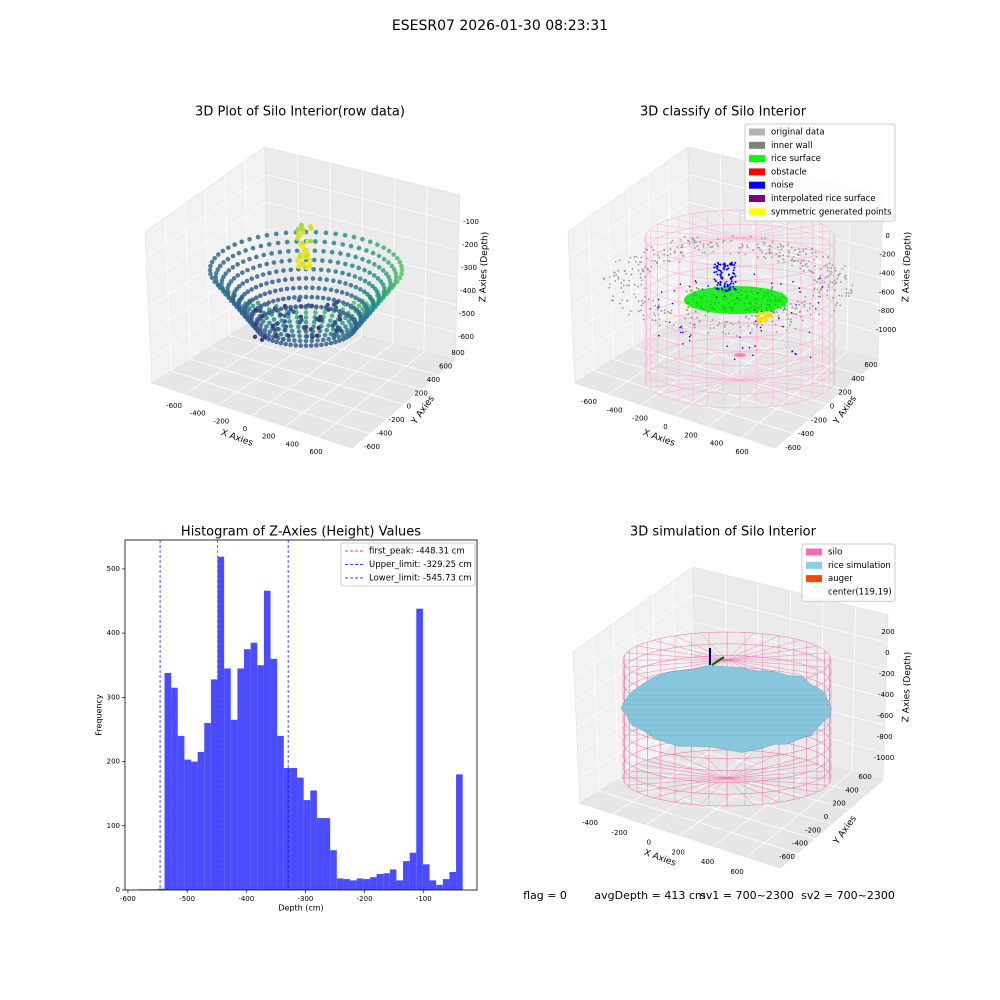 The height and width of the screenshot is (1000, 1000). Describe the element at coordinates (798, 133) in the screenshot. I see `legend-label: original data` at that location.